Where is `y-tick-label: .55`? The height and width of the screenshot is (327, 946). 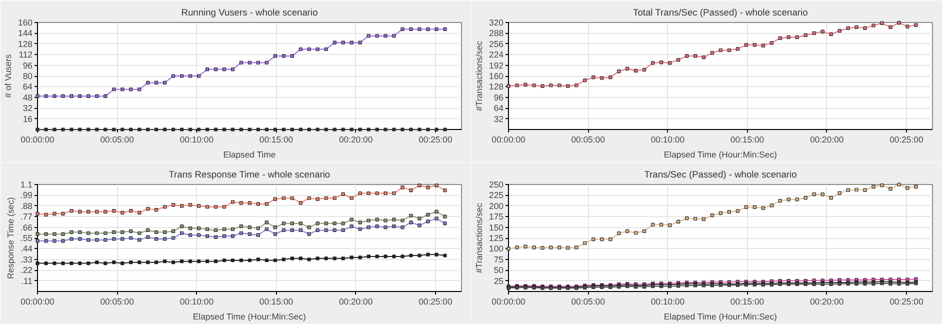
y-tick-label: .55 is located at coordinates (26, 238).